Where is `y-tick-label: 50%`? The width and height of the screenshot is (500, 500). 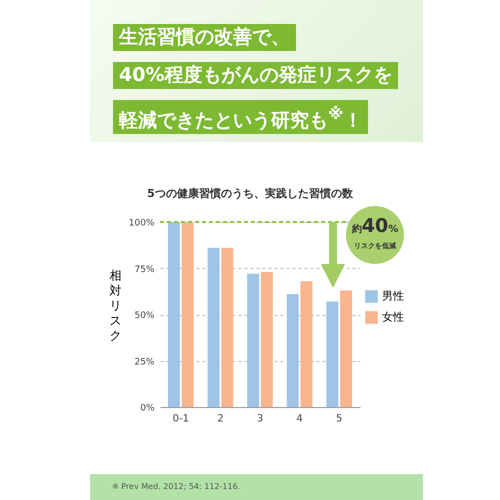
y-tick-label: 50% is located at coordinates (144, 316).